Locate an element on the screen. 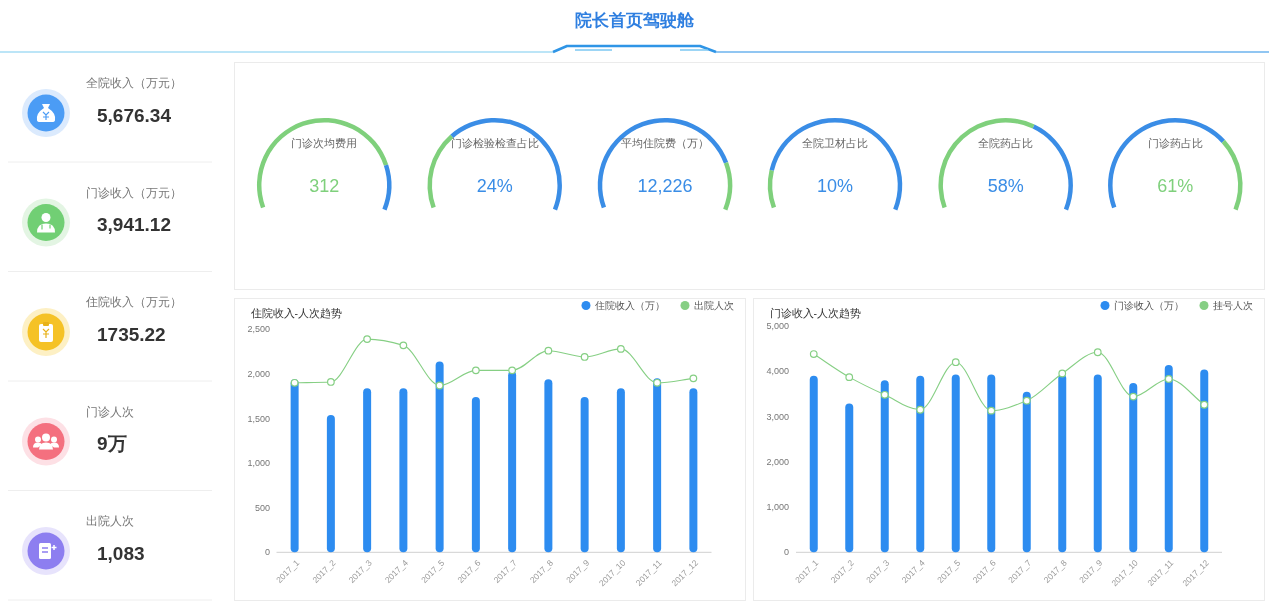 This screenshot has height=608, width=1269. text: 全院收入（万元） is located at coordinates (134, 83).